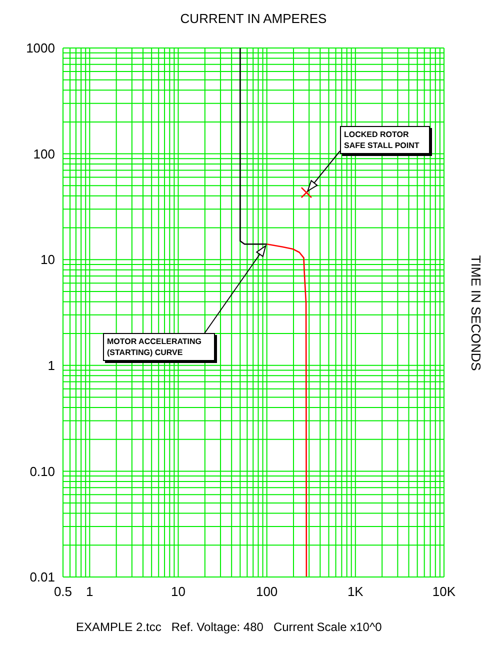 The image size is (500, 647). Describe the element at coordinates (385, 140) in the screenshot. I see `annotation: LOCKED ROTOR SAFE STALL POINT` at that location.